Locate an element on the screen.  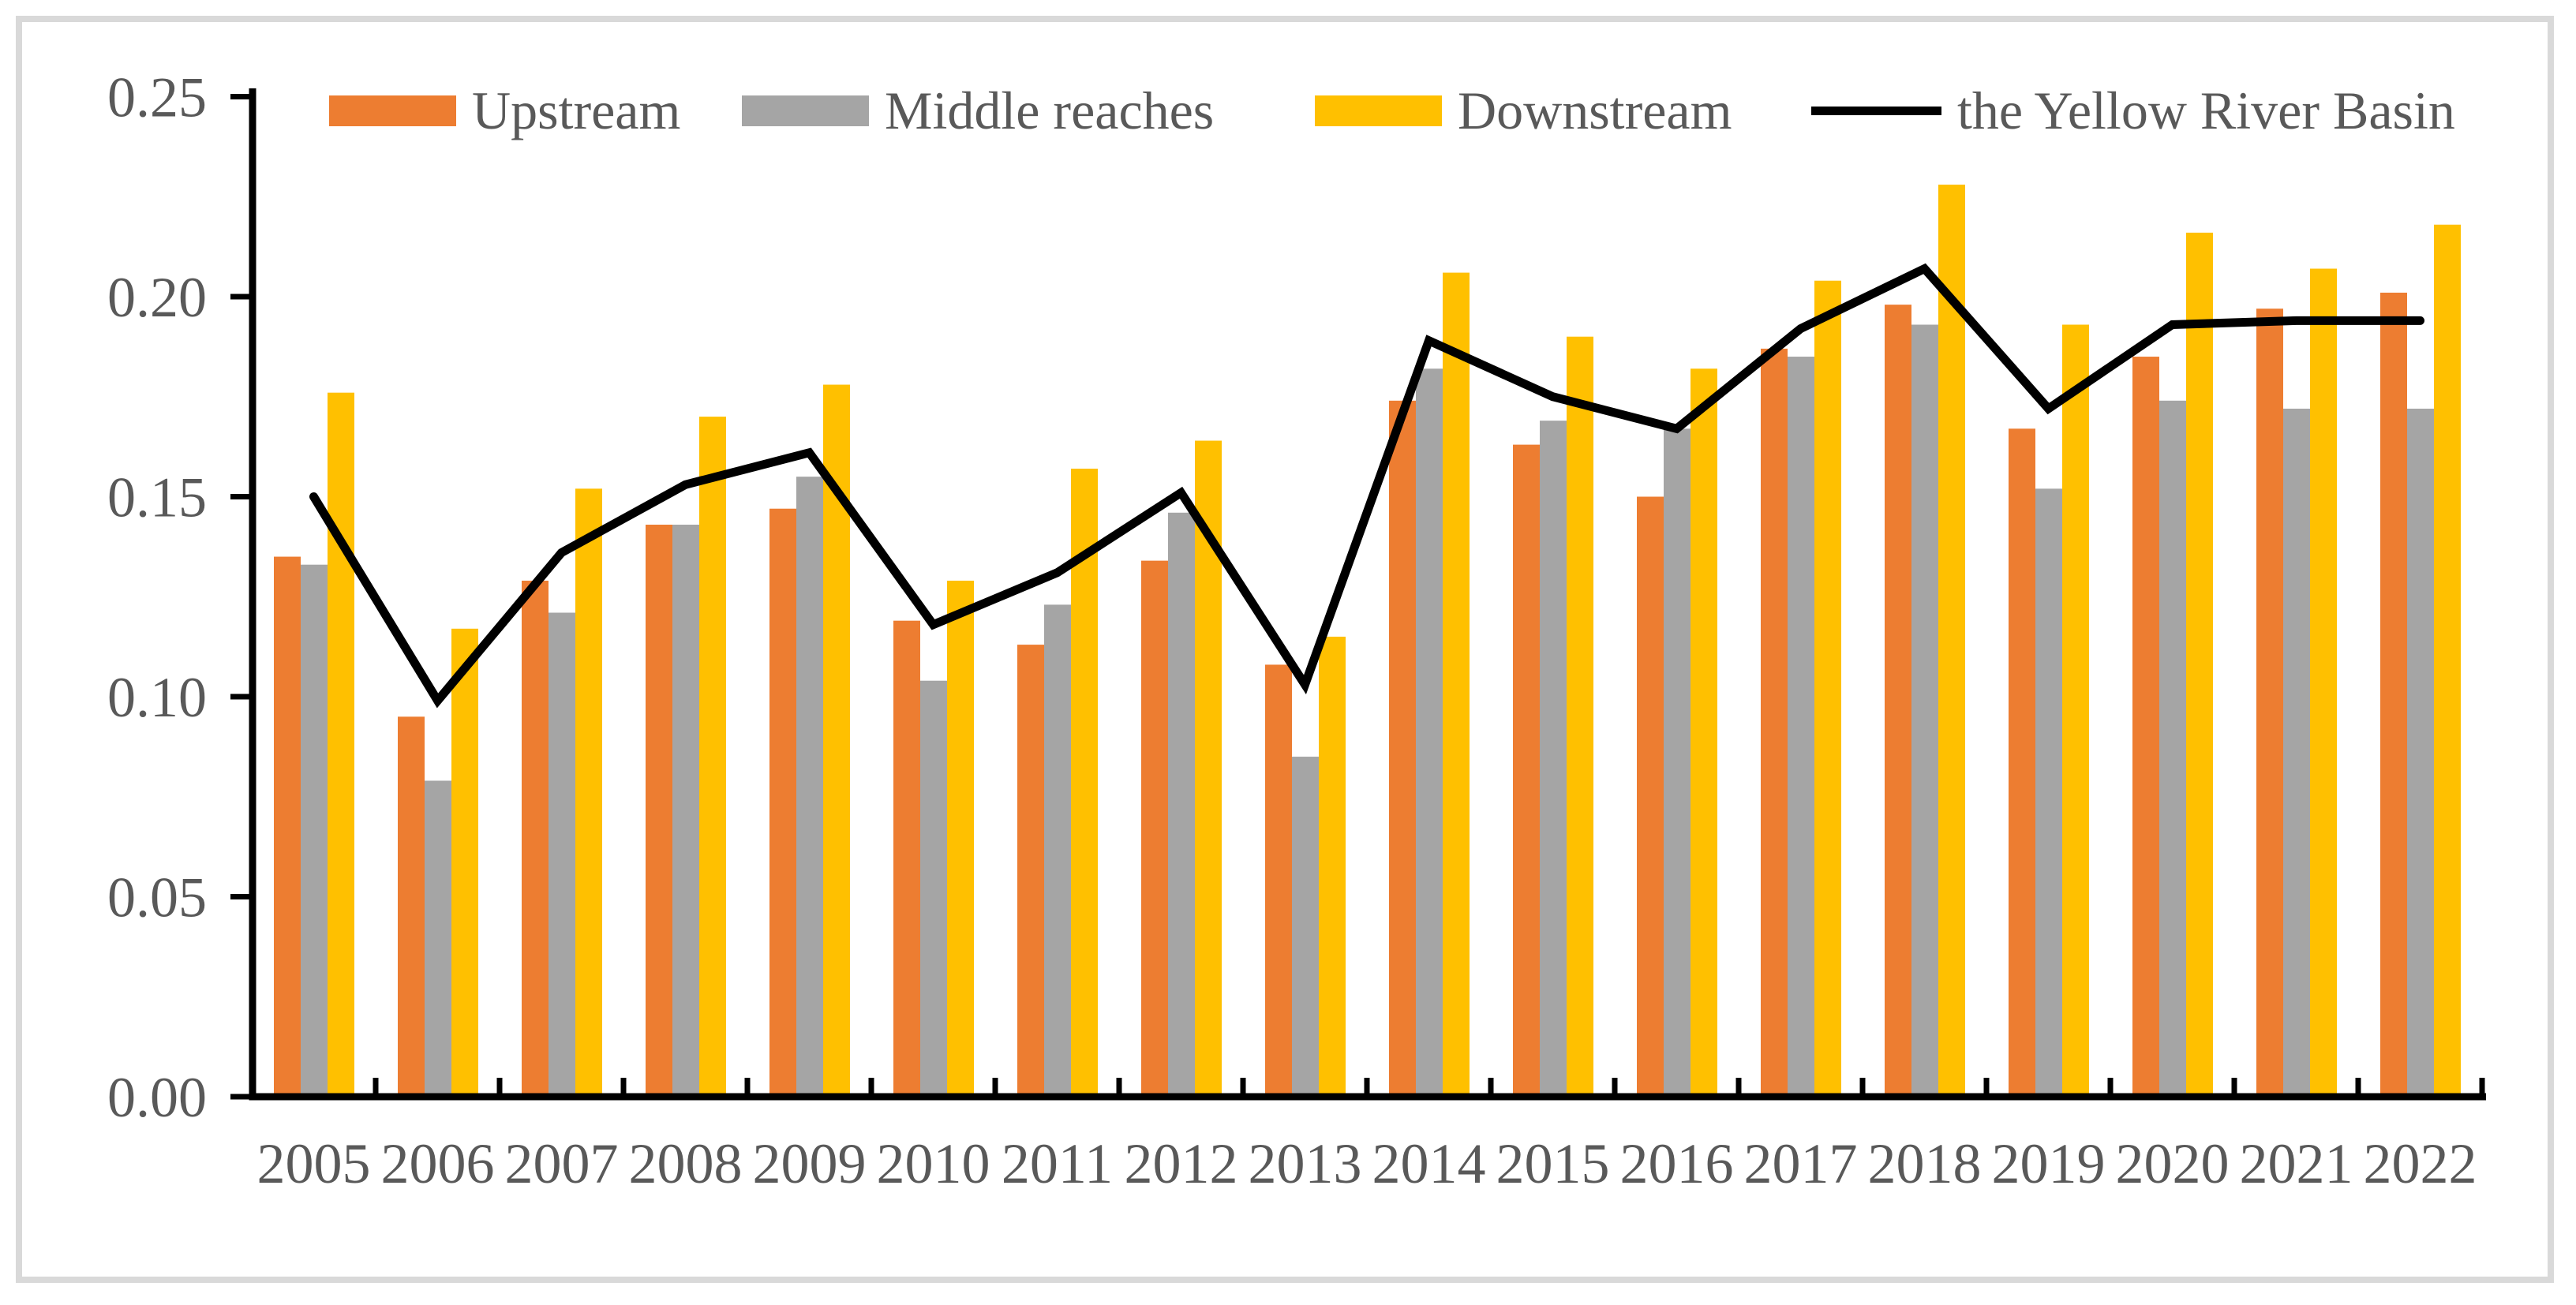
x-axis-label: 2014 is located at coordinates (1429, 1163).